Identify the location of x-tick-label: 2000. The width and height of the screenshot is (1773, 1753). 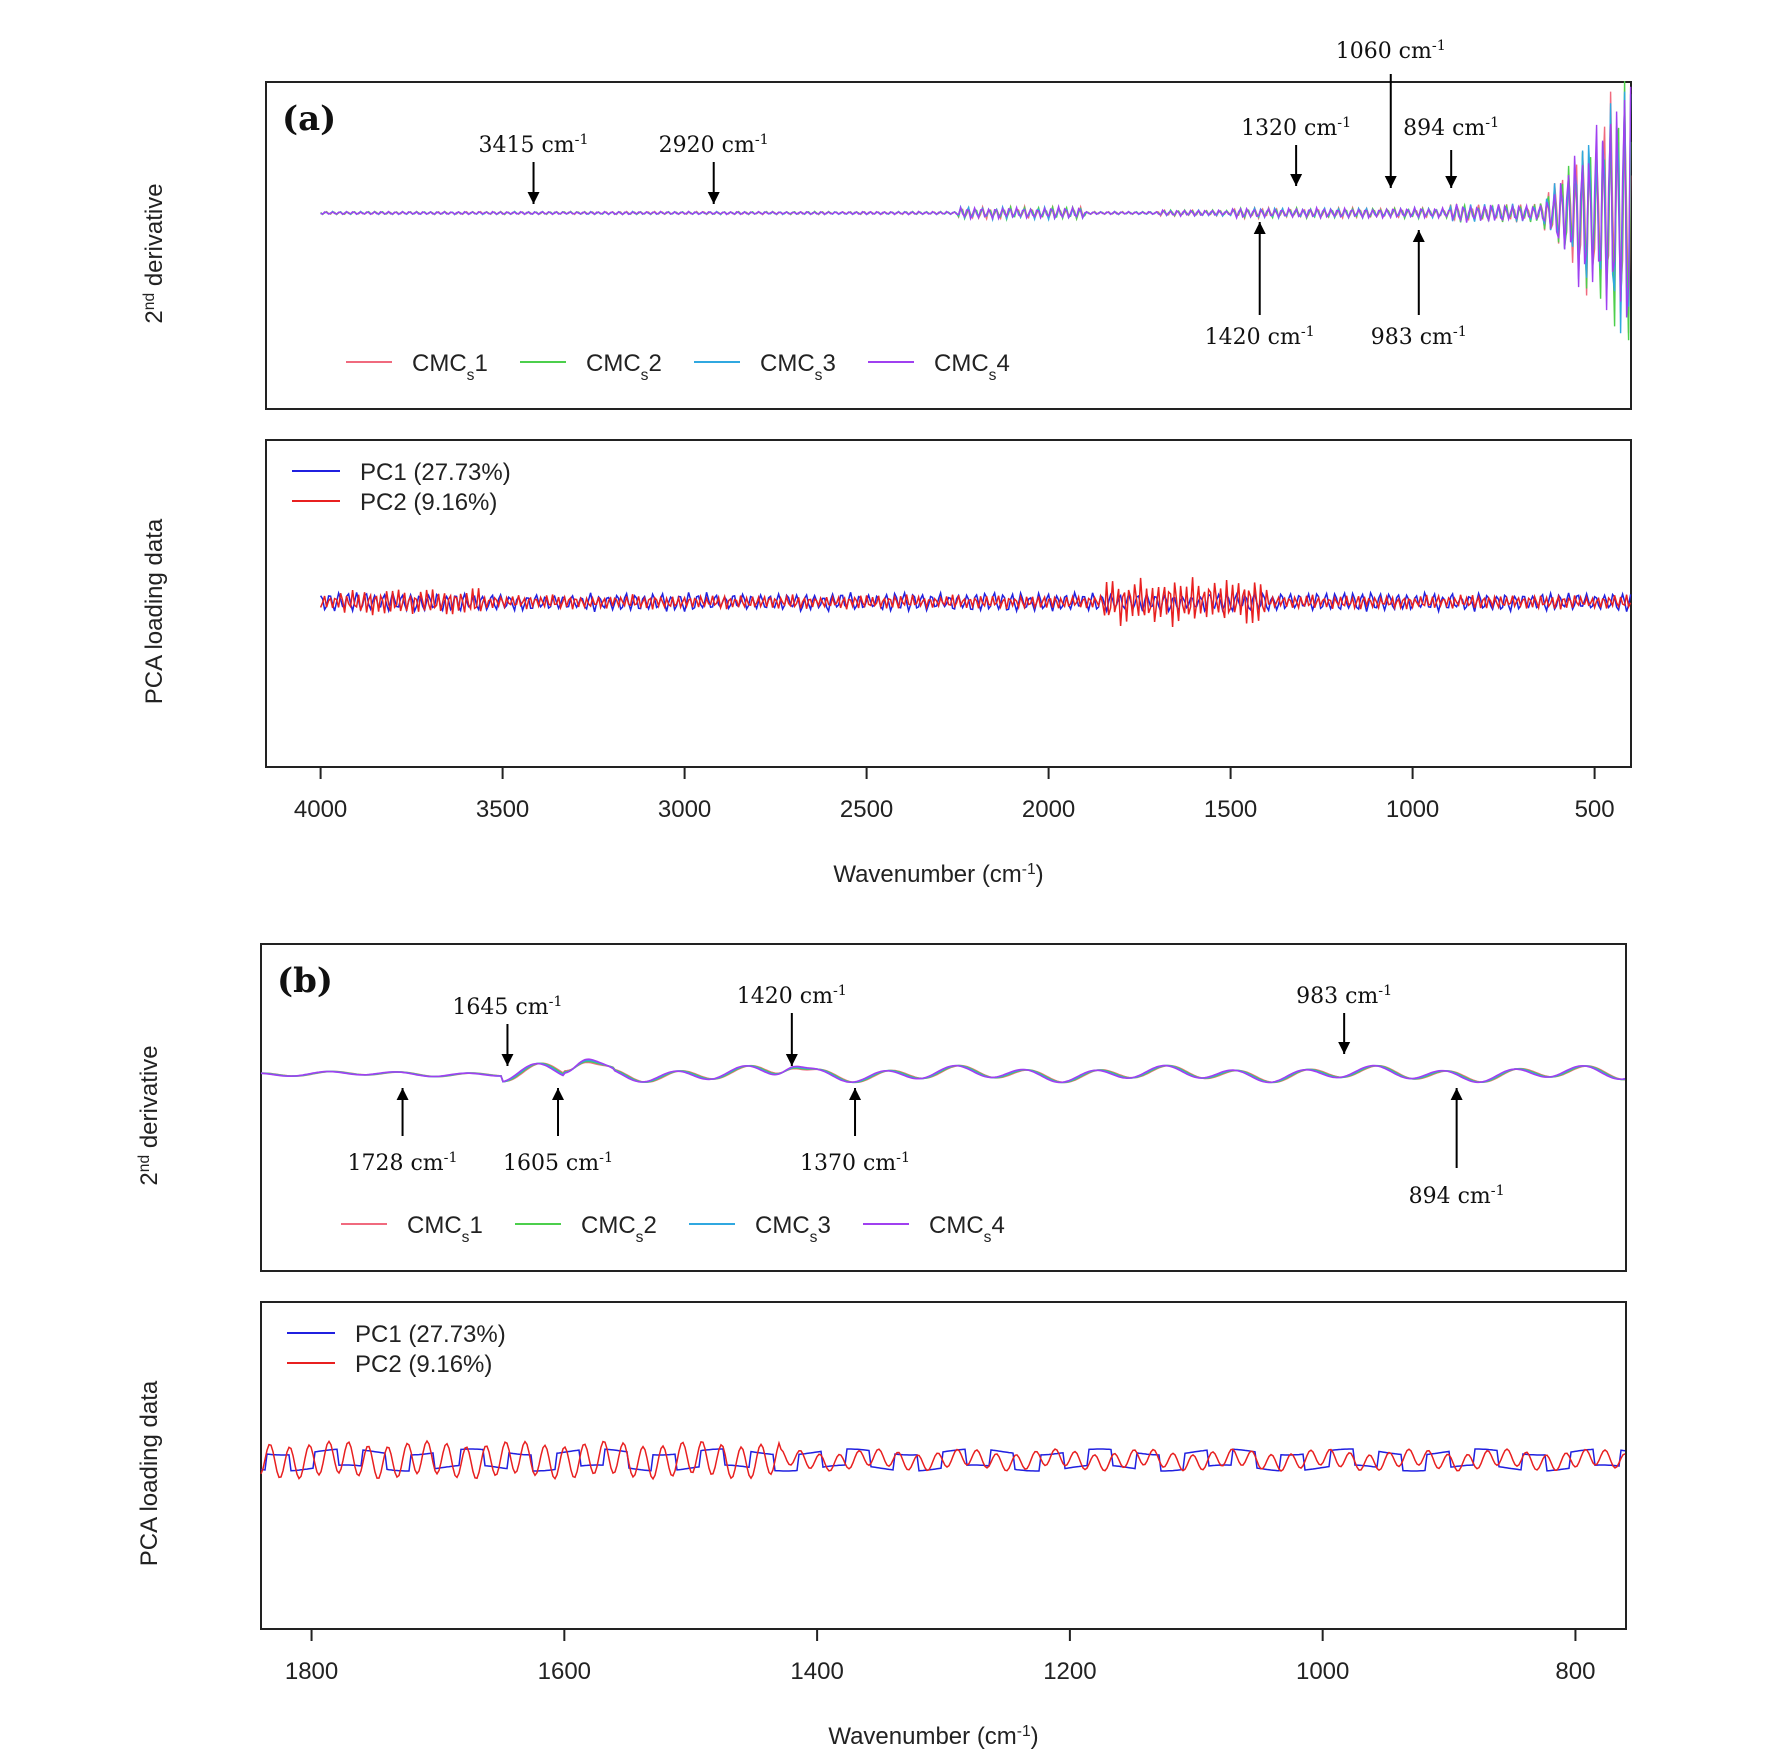
(1048, 809).